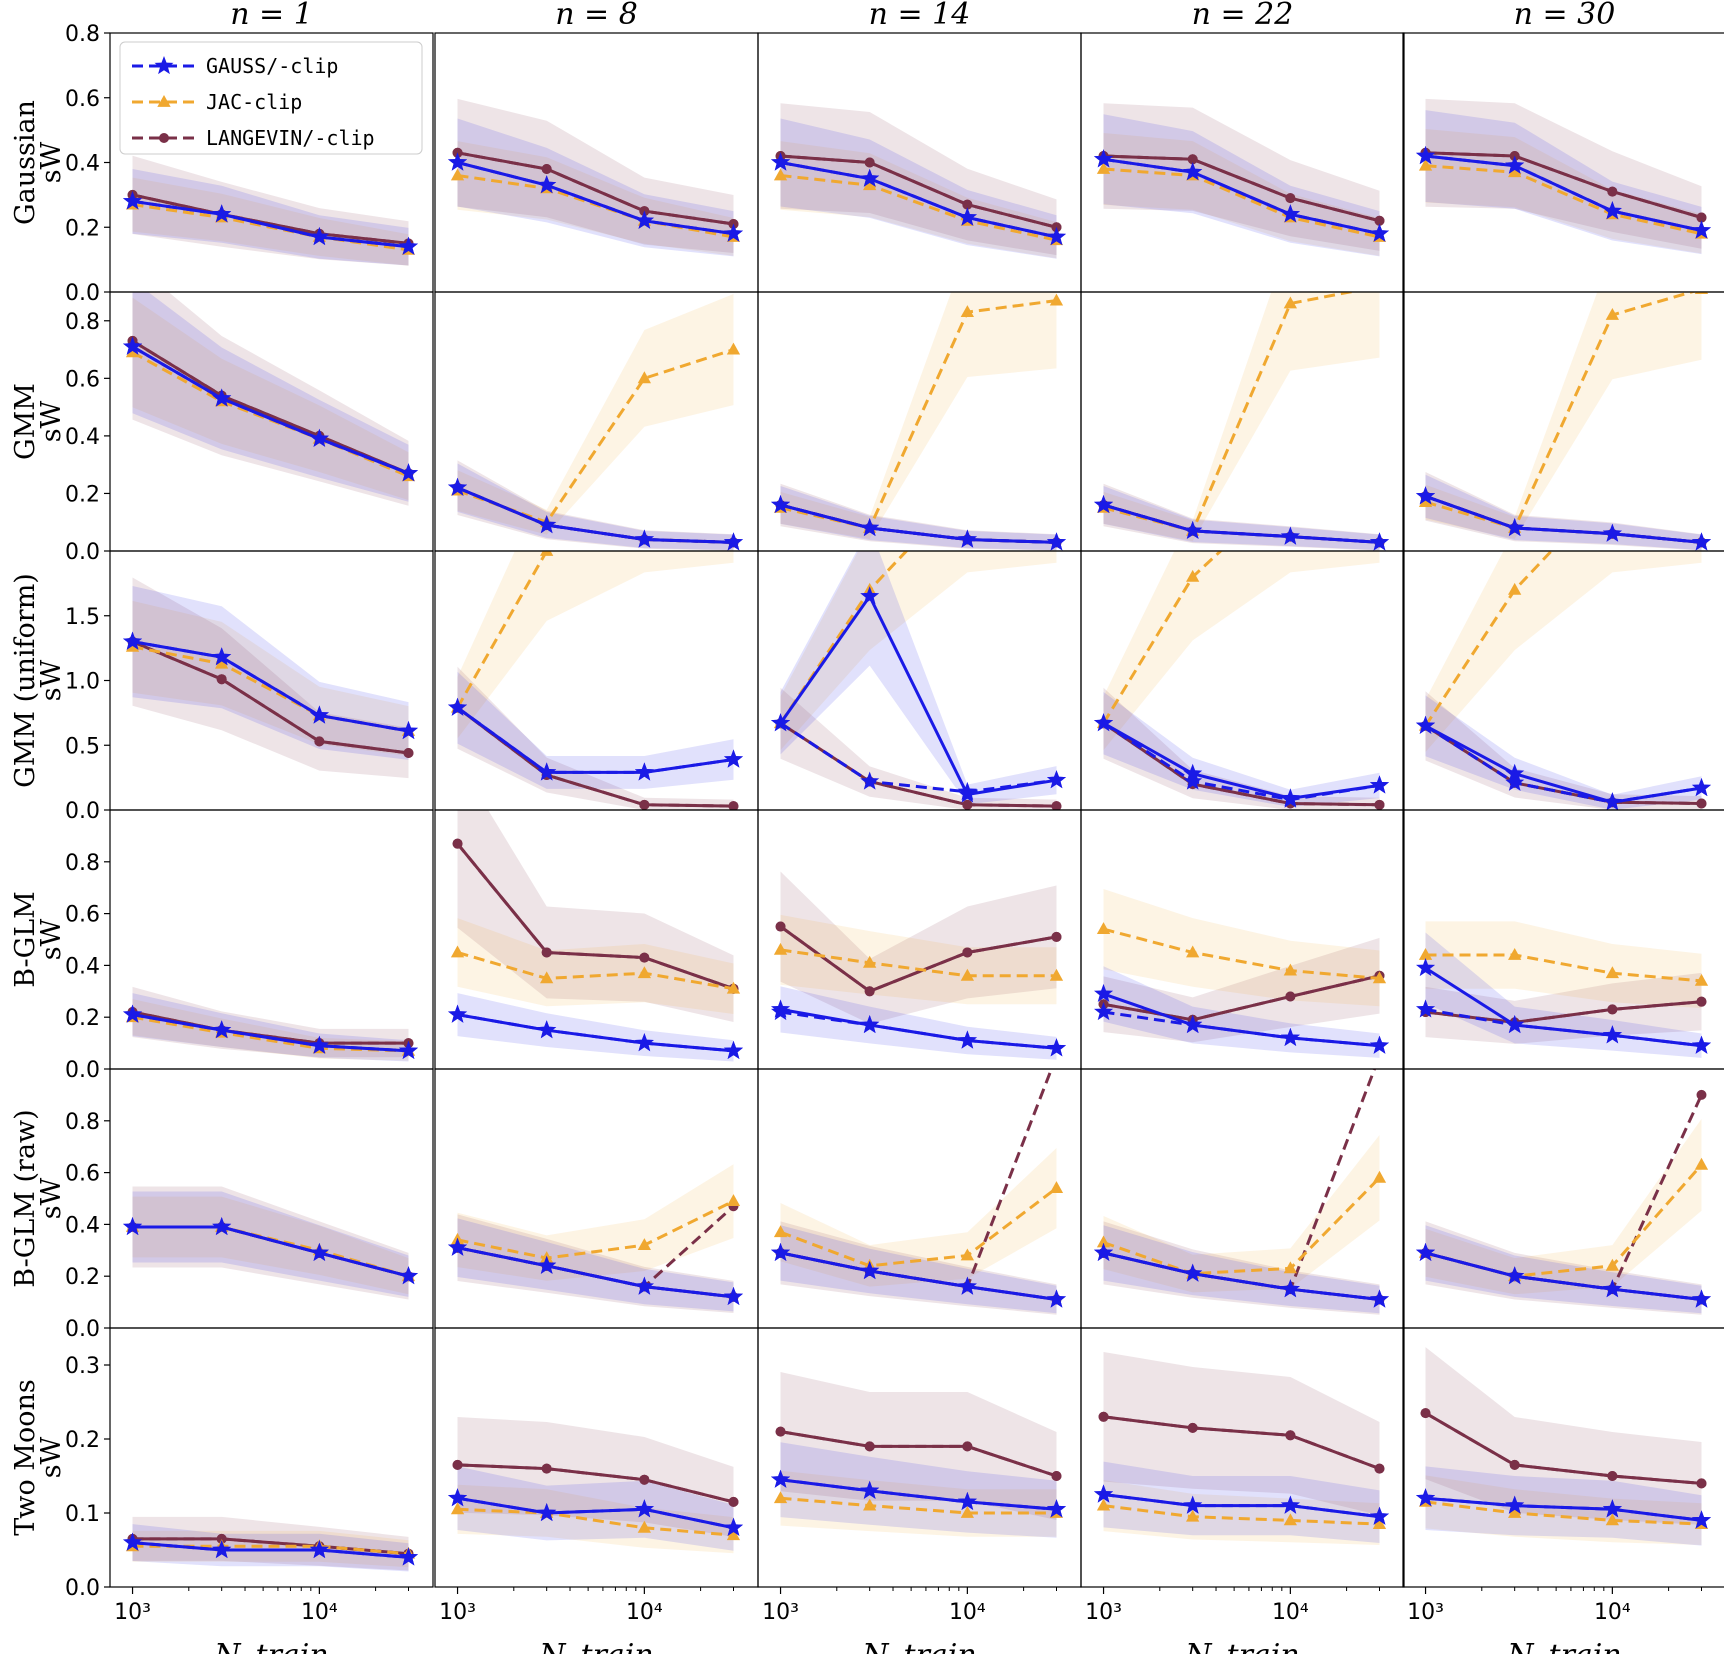 The image size is (1724, 1654). Describe the element at coordinates (1241, 760) in the screenshot. I see `gauss-line` at that location.